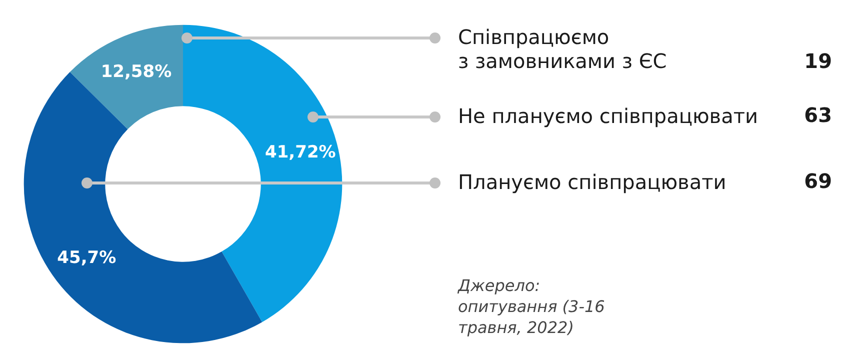 The height and width of the screenshot is (346, 848). What do you see at coordinates (592, 182) in the screenshot?
I see `slice-label: Плануємо співпрацювати` at bounding box center [592, 182].